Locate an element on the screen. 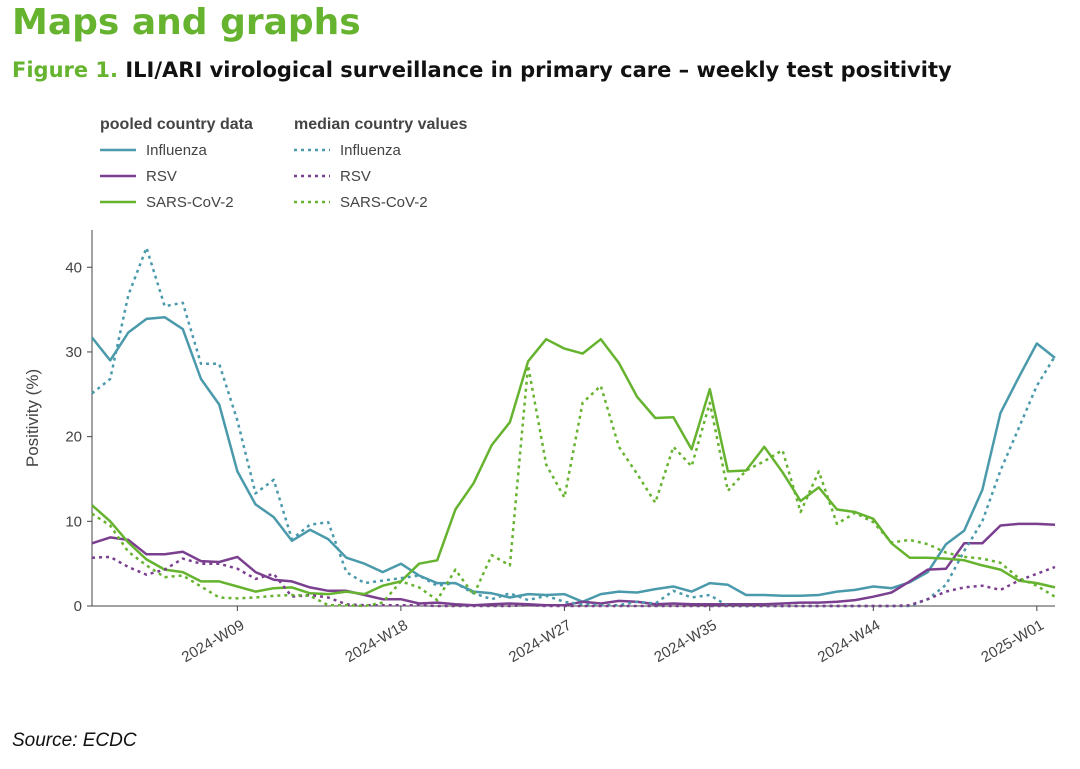  source: Source: ECDC is located at coordinates (74, 740).